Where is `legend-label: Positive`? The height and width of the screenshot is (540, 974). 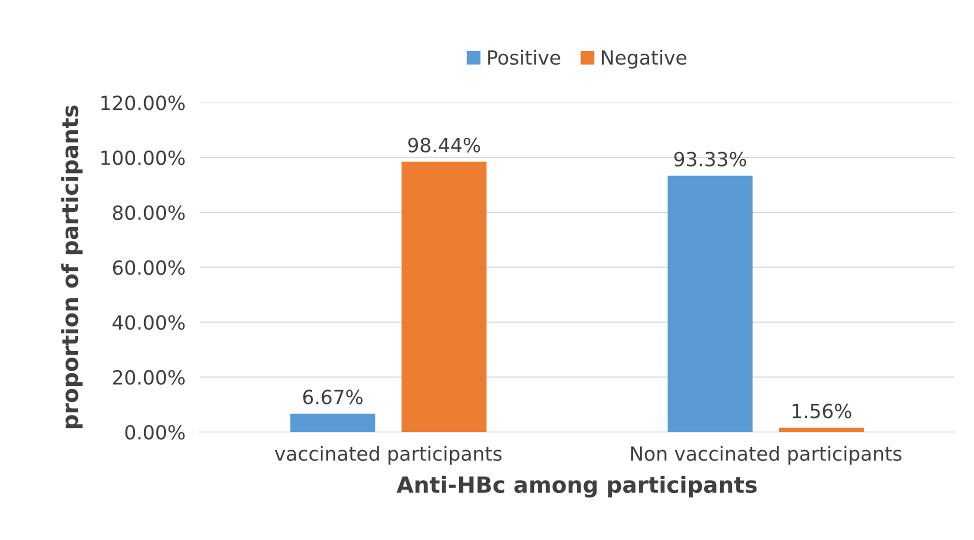 legend-label: Positive is located at coordinates (524, 57).